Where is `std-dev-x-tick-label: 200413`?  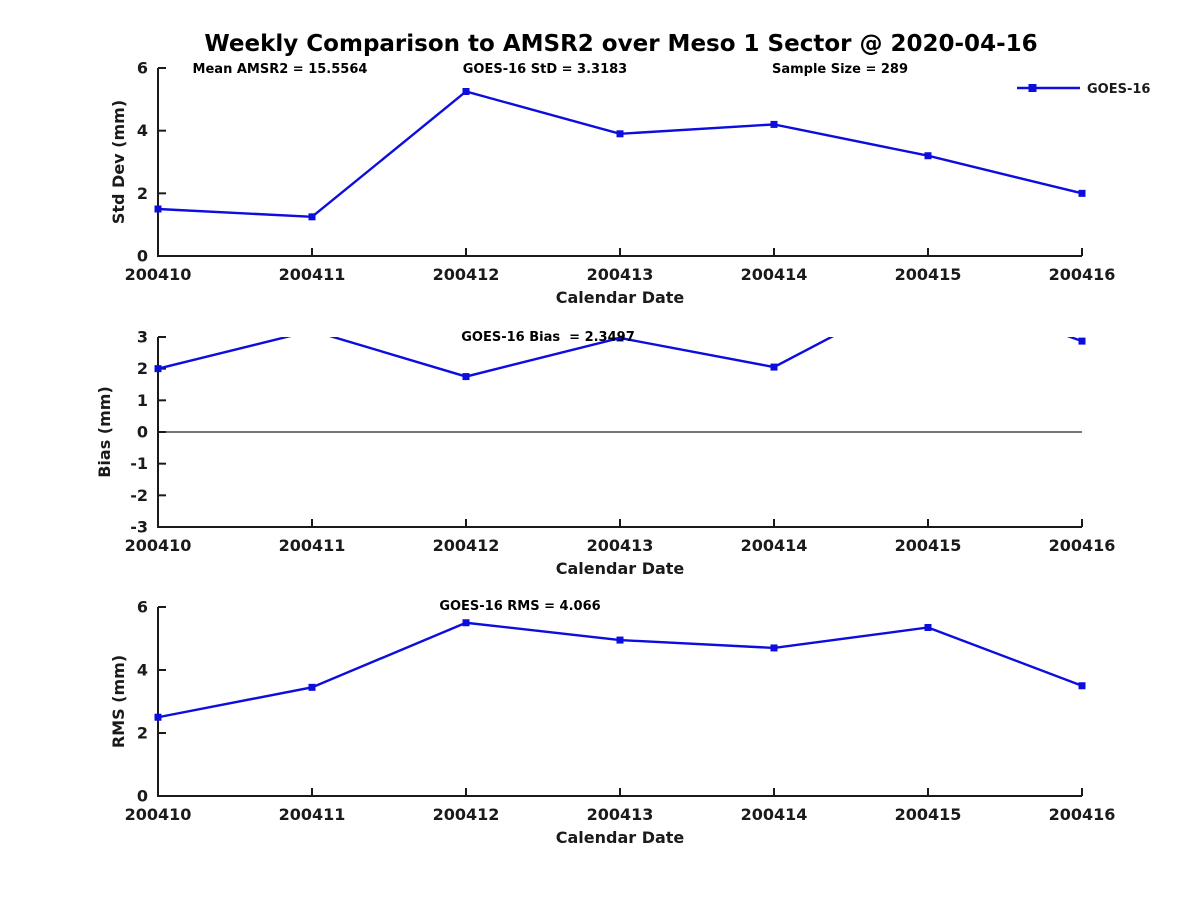 std-dev-x-tick-label: 200413 is located at coordinates (620, 274).